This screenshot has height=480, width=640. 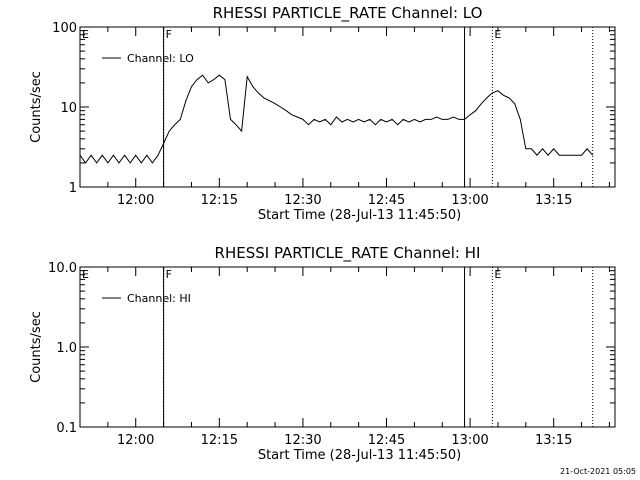 I want to click on y-tick-label: 10.0, so click(x=62, y=268).